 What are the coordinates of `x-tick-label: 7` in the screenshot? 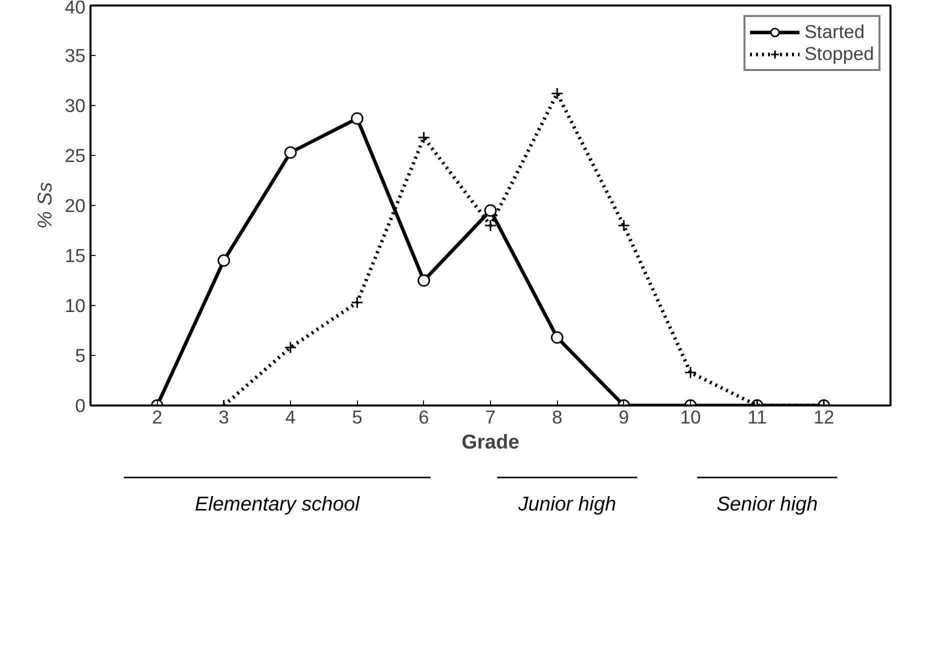 It's located at (490, 417).